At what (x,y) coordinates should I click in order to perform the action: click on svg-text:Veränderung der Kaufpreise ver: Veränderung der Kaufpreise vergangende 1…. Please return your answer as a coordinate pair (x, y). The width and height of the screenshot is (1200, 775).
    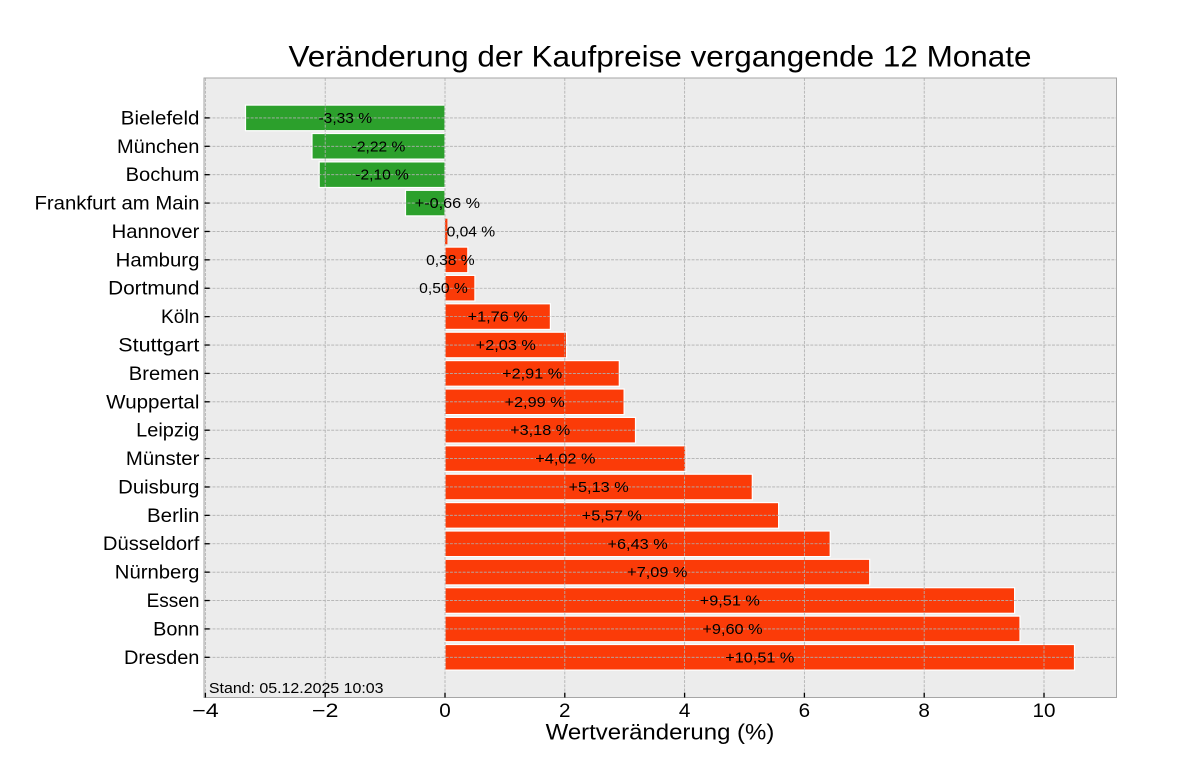
    Looking at the image, I should click on (660, 57).